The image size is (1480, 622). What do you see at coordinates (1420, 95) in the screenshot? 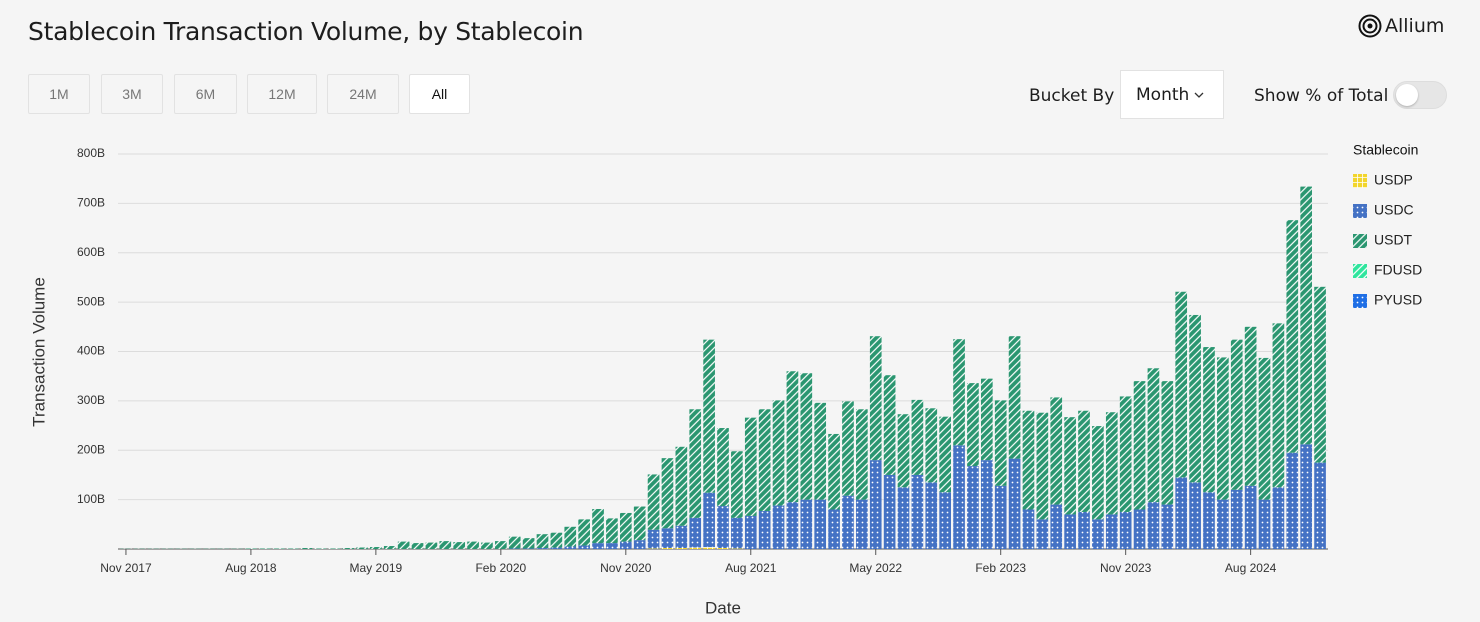
I see `percent-toggle` at bounding box center [1420, 95].